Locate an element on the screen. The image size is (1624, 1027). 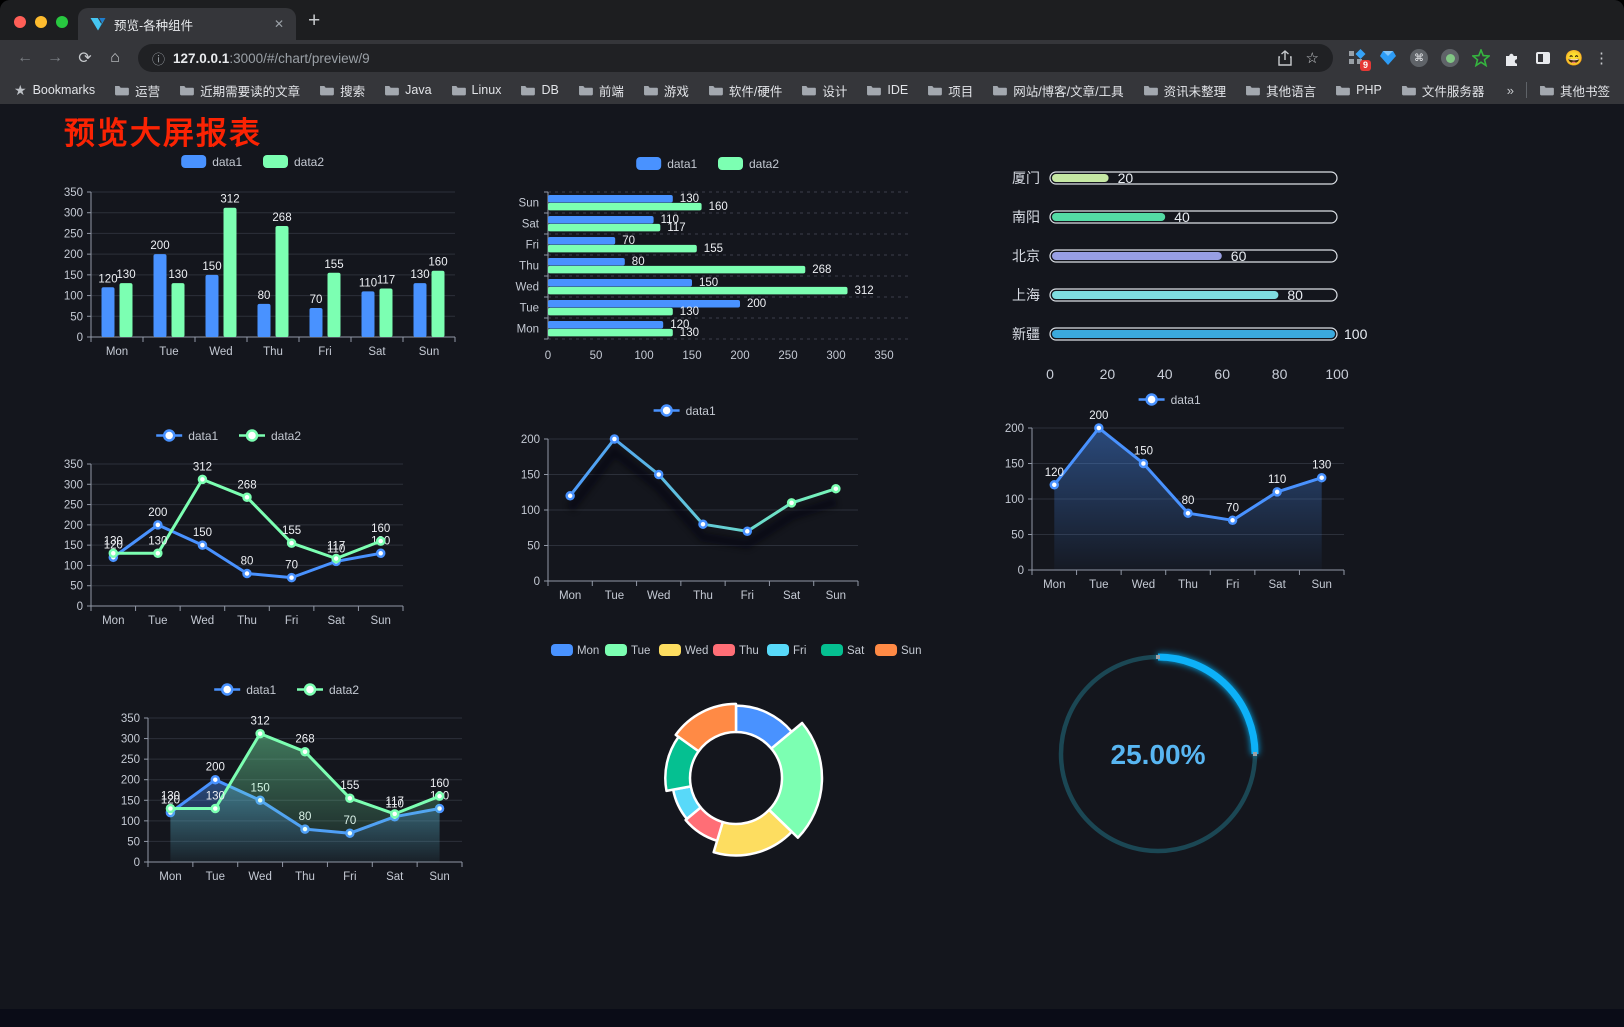
city-progress-chart: 厦门 20 南阳 40 北京 60 上海 80 新疆 100 0 20 40 60 80 100 is located at coordinates (1180, 274).